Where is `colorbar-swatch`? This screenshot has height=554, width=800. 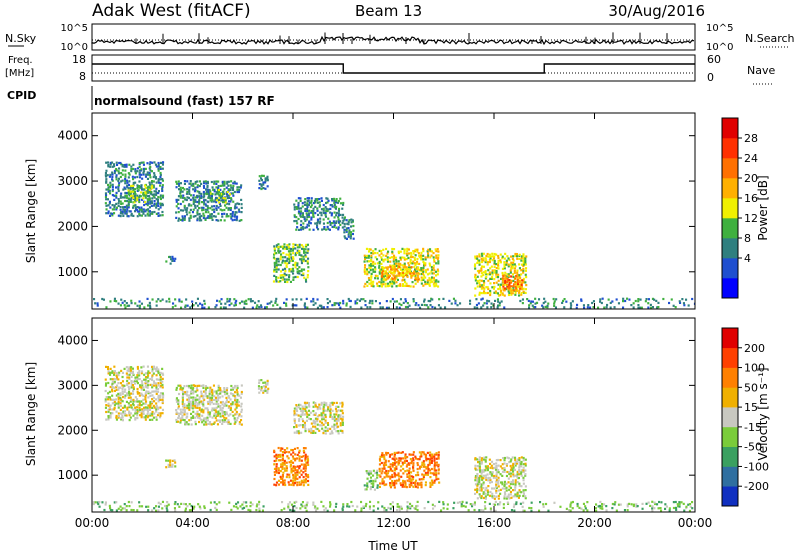 colorbar-swatch is located at coordinates (730, 338).